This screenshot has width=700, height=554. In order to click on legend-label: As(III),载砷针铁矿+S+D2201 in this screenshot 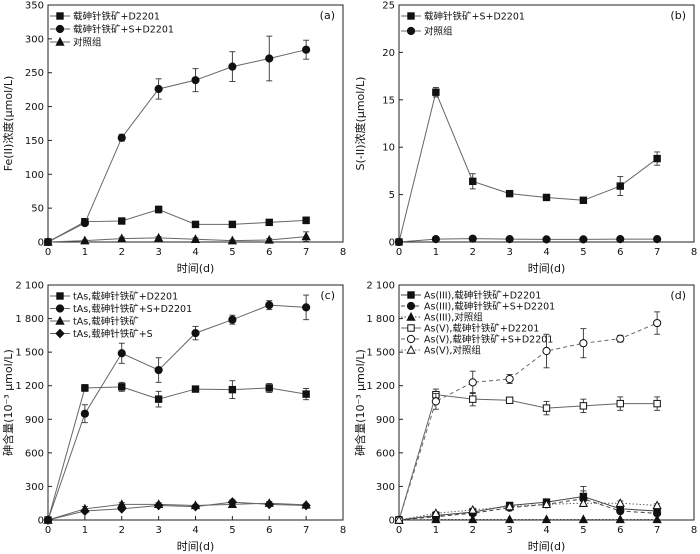, I will do `click(489, 307)`.